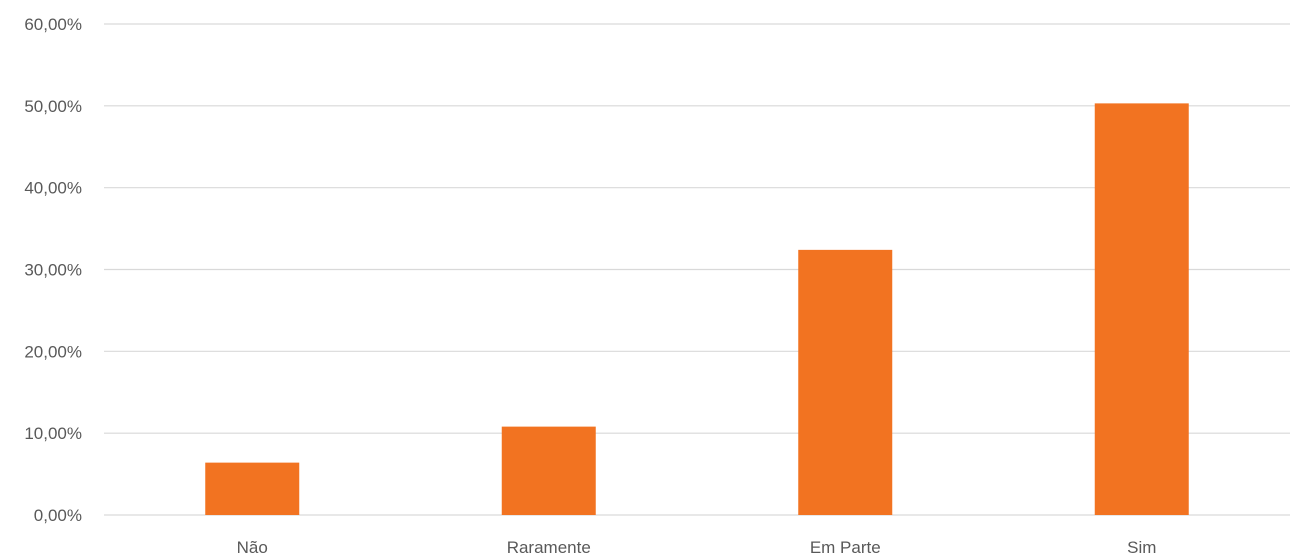 This screenshot has height=556, width=1302. What do you see at coordinates (53, 106) in the screenshot?
I see `y-tick-label: 50,00%` at bounding box center [53, 106].